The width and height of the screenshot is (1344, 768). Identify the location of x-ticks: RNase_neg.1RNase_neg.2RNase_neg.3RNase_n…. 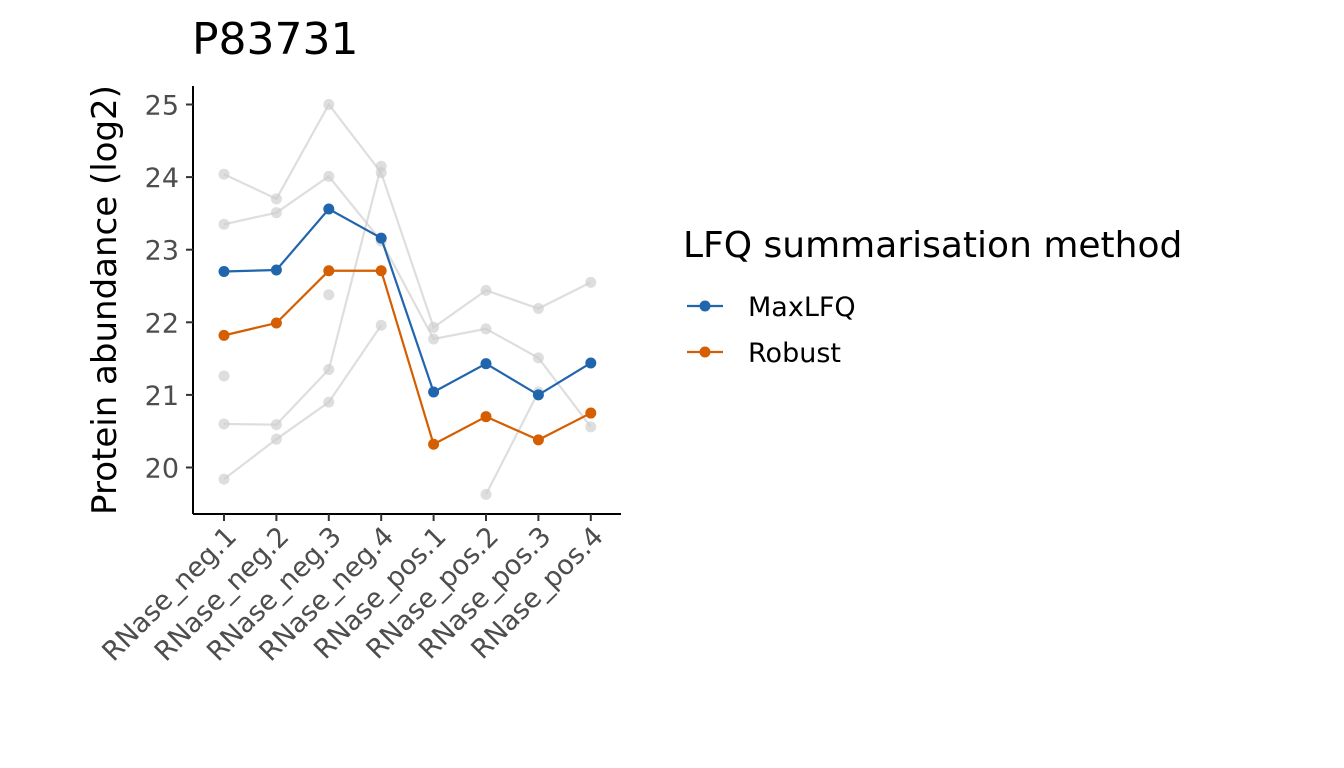
(353, 591).